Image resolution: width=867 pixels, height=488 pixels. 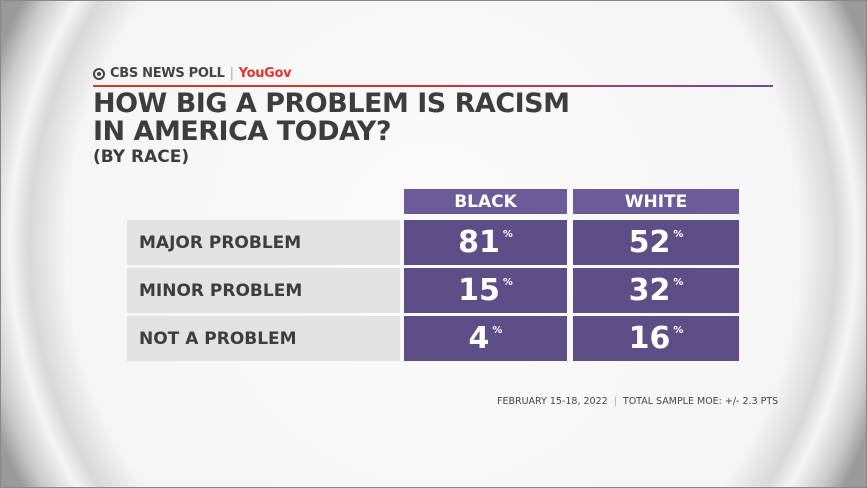 What do you see at coordinates (263, 338) in the screenshot?
I see `row-label: NOT A PROBLEM` at bounding box center [263, 338].